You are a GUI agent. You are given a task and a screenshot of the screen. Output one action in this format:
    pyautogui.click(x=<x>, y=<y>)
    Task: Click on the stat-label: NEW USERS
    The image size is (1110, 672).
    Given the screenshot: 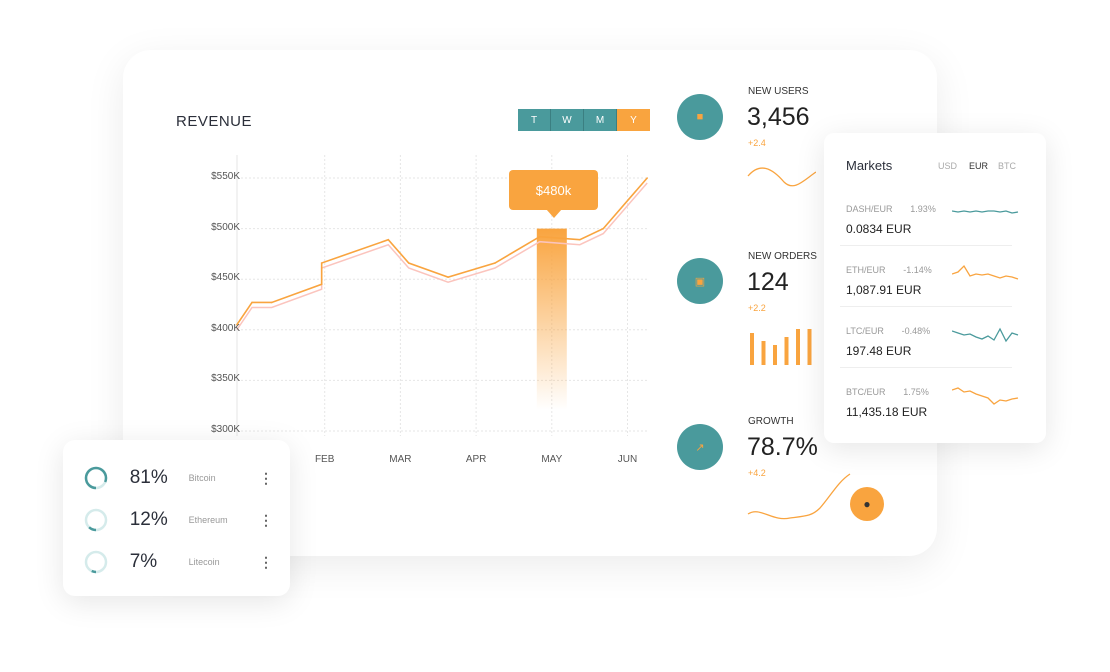 What is the action you would take?
    pyautogui.click(x=778, y=91)
    